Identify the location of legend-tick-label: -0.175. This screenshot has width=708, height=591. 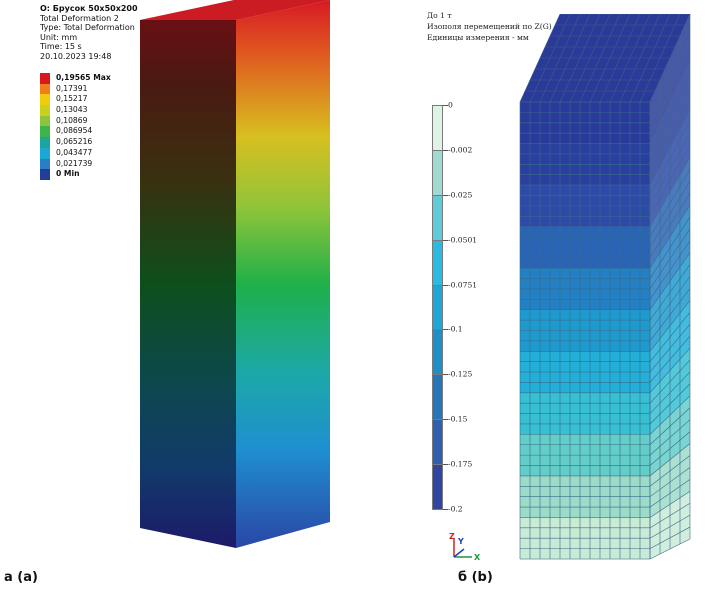
(460, 464).